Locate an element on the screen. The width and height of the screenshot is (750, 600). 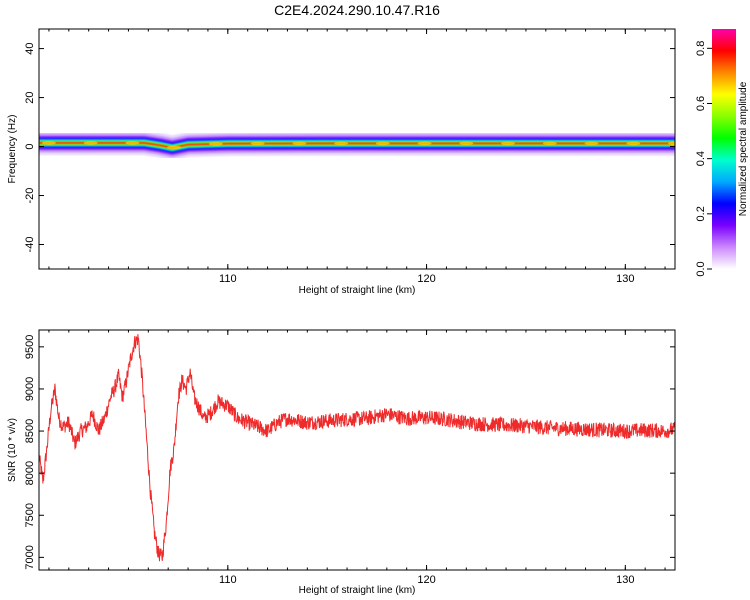
y-tick-label: 7500 is located at coordinates (30, 515).